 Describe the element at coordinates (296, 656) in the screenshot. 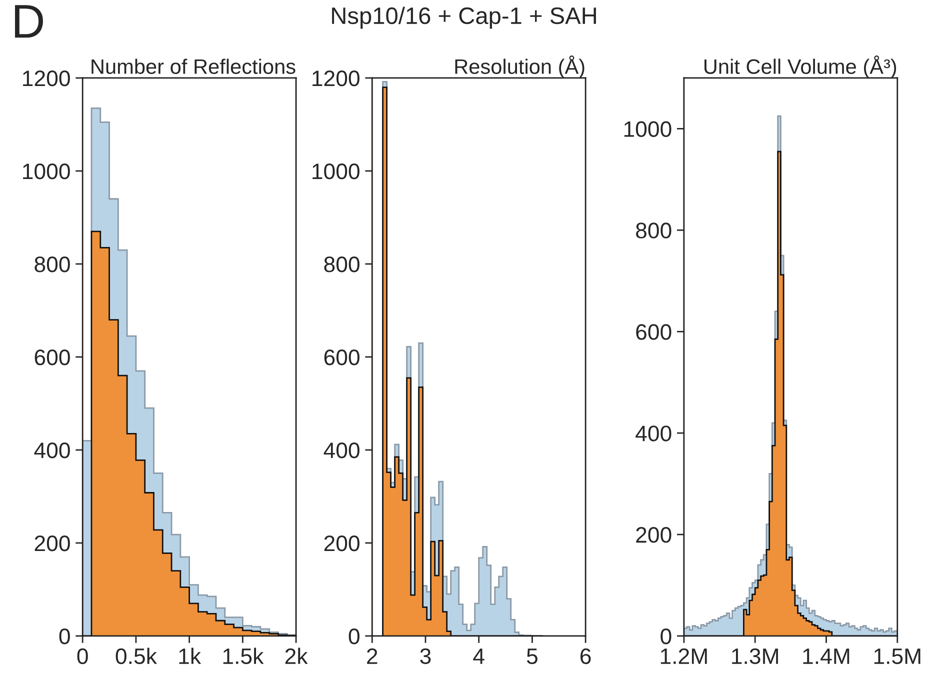

I see `x-tick-label: 2k` at that location.